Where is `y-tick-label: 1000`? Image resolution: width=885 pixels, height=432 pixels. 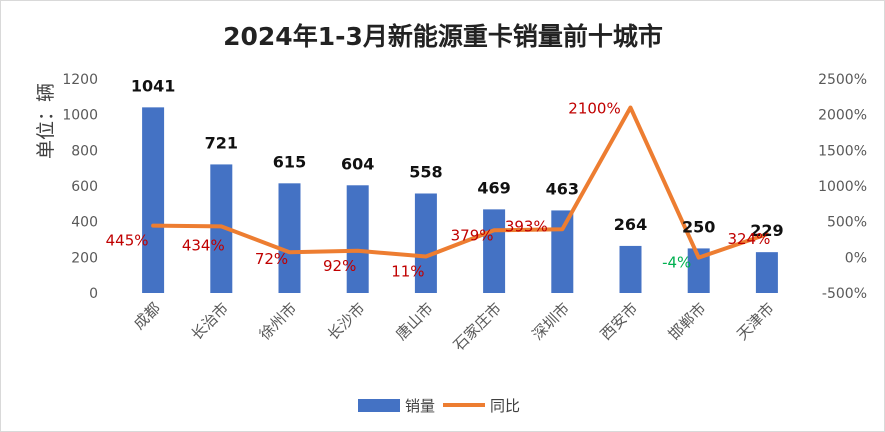
y-tick-label: 1000 is located at coordinates (80, 116).